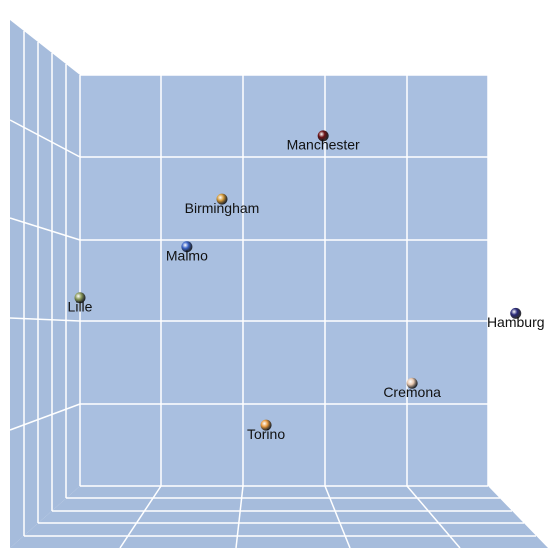 Image resolution: width=552 pixels, height=548 pixels. Describe the element at coordinates (266, 434) in the screenshot. I see `point-label: Torino` at that location.